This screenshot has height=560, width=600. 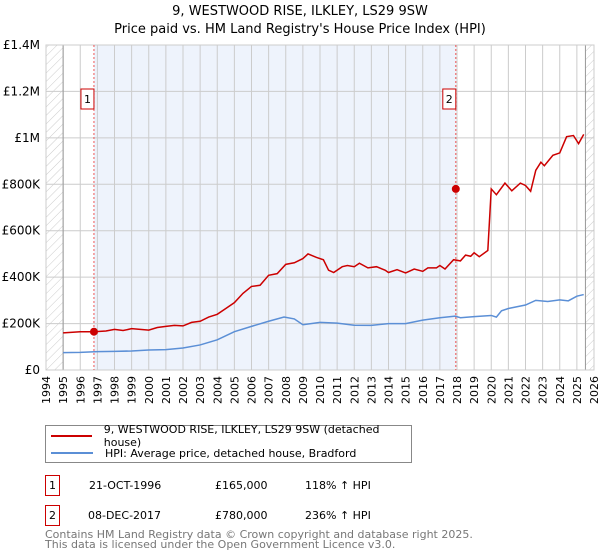 What do you see at coordinates (269, 390) in the screenshot?
I see `x-tick-label: 2007` at bounding box center [269, 390].